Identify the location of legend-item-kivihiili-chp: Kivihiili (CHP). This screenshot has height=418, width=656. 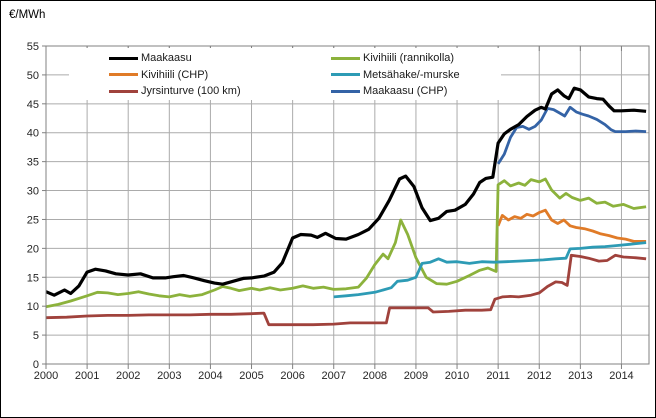
(175, 75).